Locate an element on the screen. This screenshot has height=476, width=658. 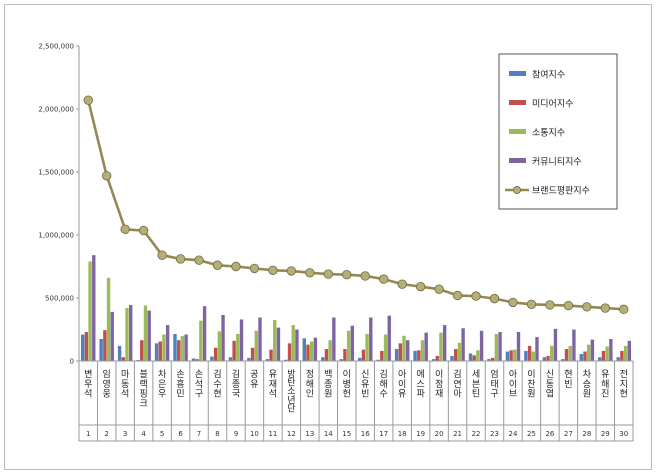
rank-label: 22 is located at coordinates (476, 434).